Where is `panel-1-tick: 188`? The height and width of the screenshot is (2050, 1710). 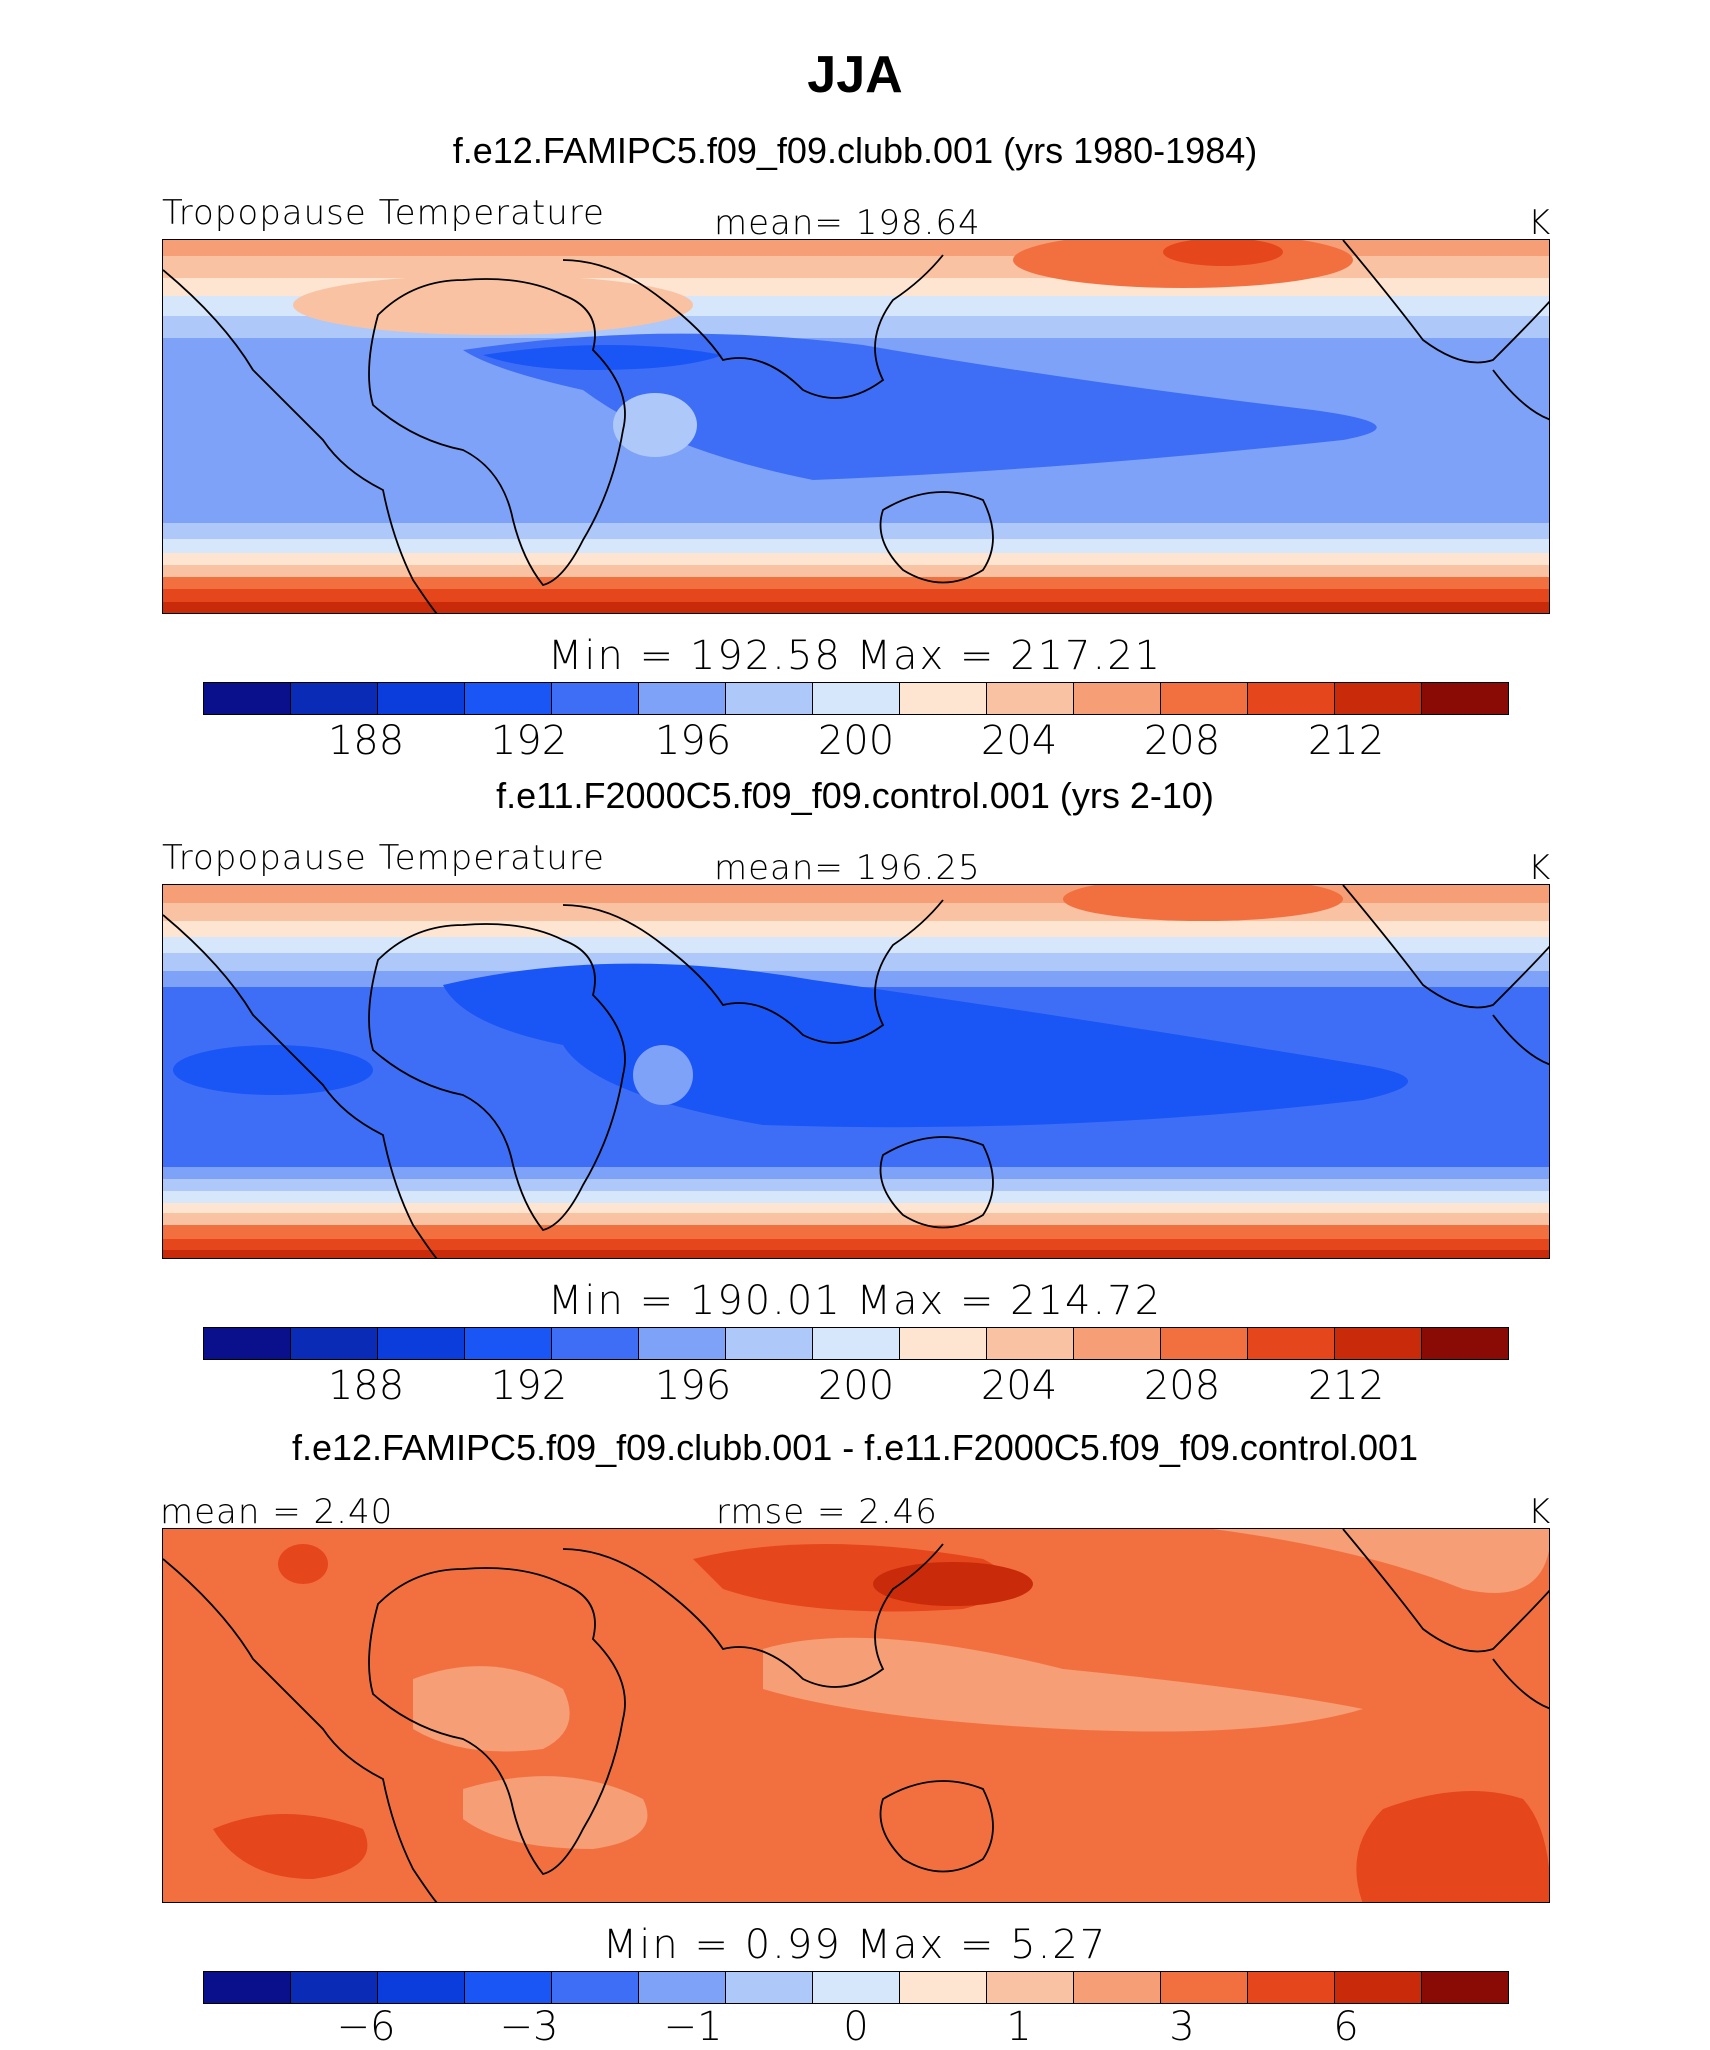
panel-1-tick: 188 is located at coordinates (366, 741).